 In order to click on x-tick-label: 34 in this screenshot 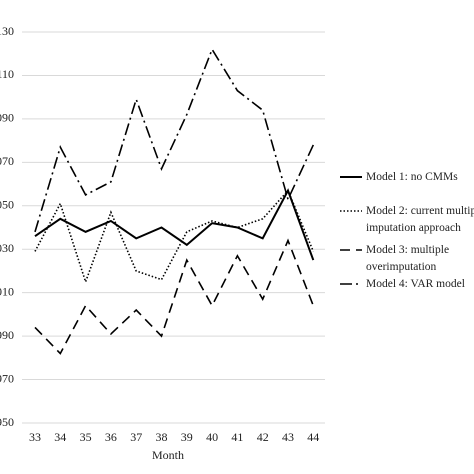, I will do `click(60, 437)`.